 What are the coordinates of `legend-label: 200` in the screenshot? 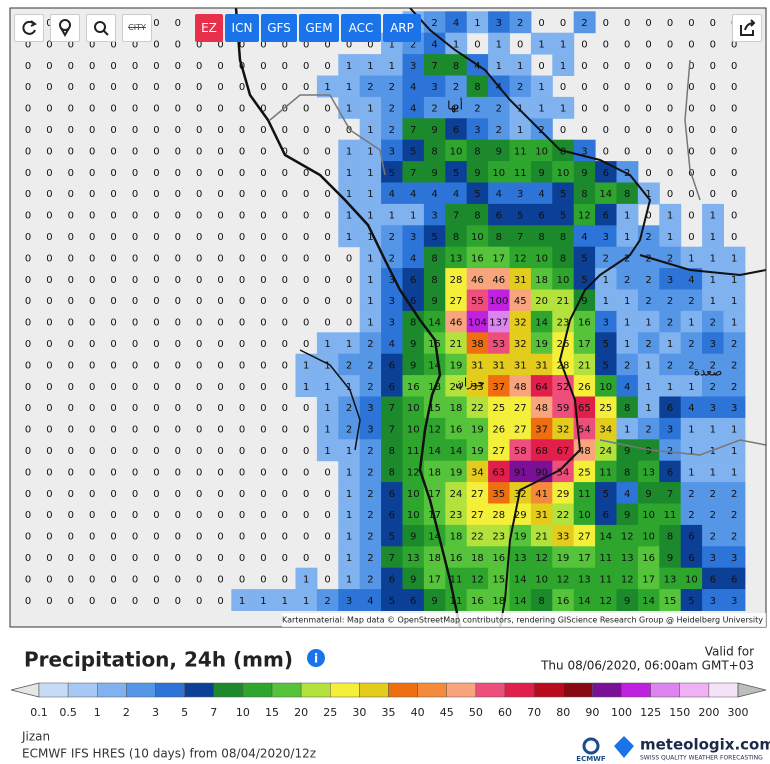 It's located at (708, 712).